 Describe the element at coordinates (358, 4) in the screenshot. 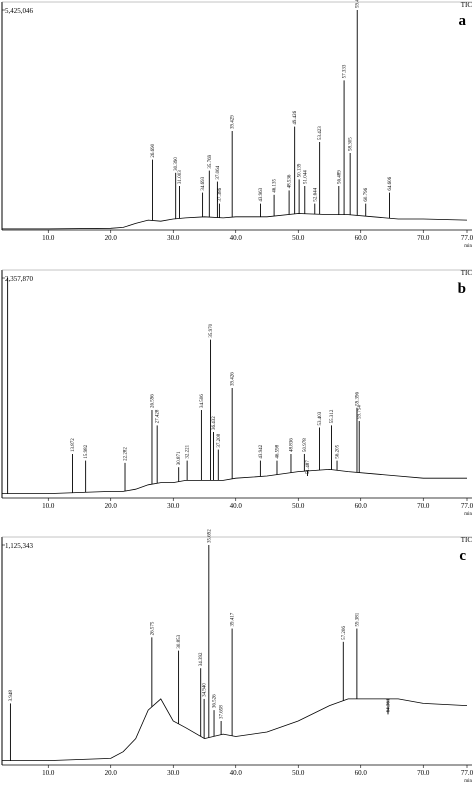

I see `peak-label: 59.437` at that location.